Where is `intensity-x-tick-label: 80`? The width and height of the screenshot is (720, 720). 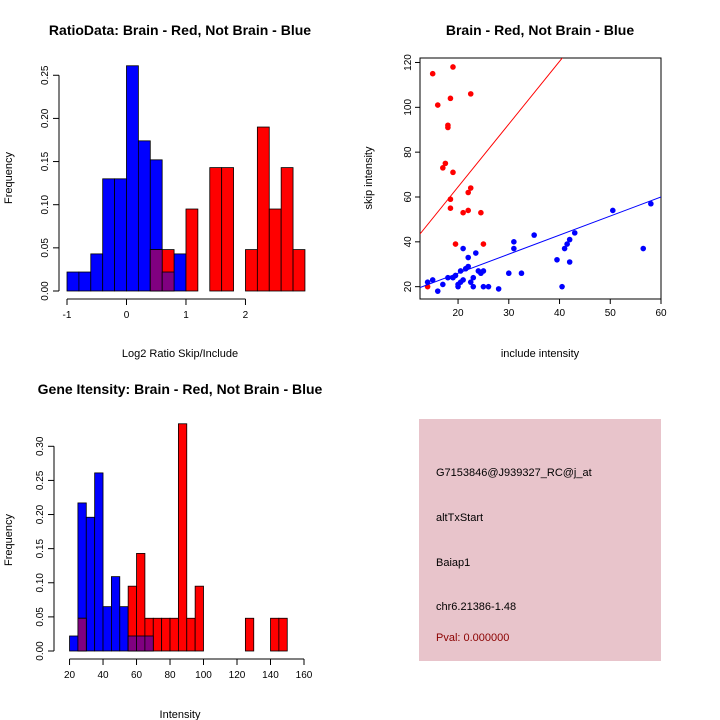
intensity-x-tick-label: 80 is located at coordinates (170, 675).